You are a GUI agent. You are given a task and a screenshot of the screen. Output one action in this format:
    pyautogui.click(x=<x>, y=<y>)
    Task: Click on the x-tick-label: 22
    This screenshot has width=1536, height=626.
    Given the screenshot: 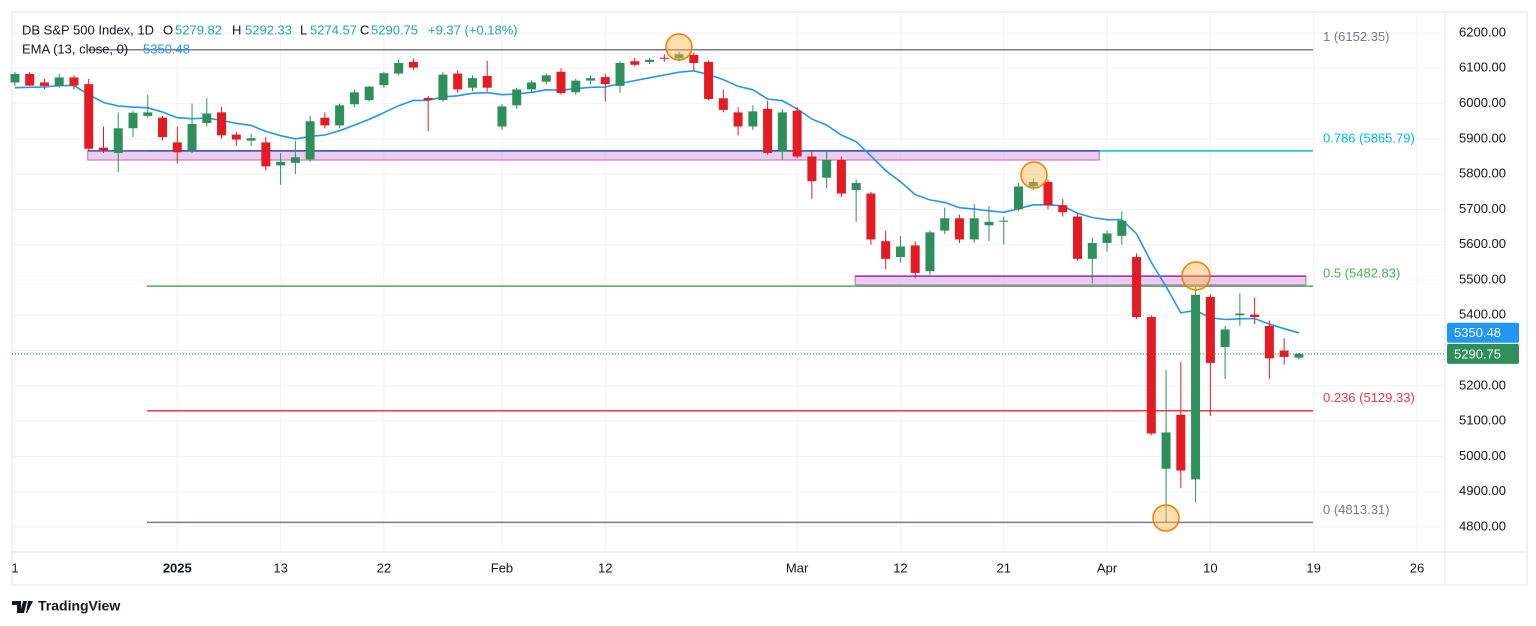 What is the action you would take?
    pyautogui.click(x=384, y=567)
    